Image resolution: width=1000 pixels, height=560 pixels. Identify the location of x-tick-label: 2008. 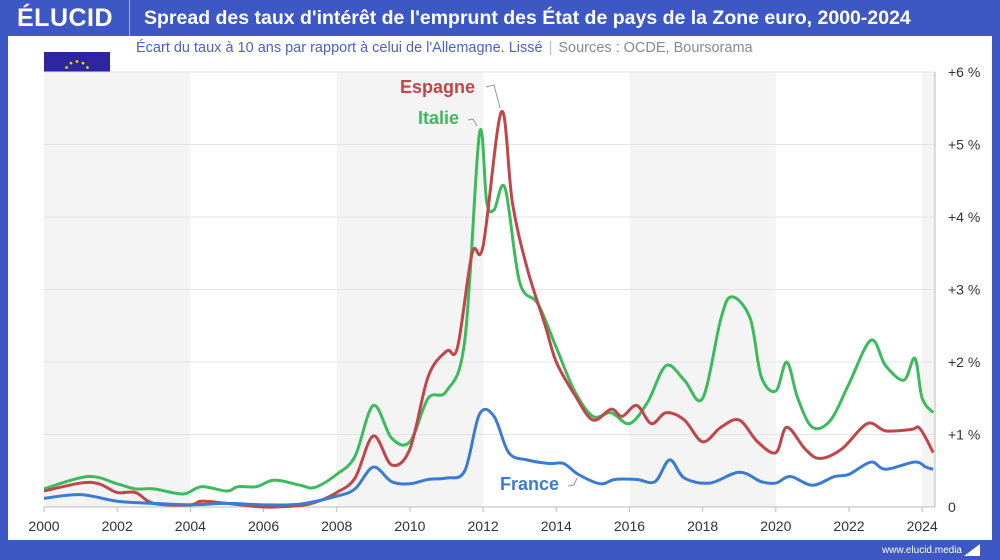
(336, 526).